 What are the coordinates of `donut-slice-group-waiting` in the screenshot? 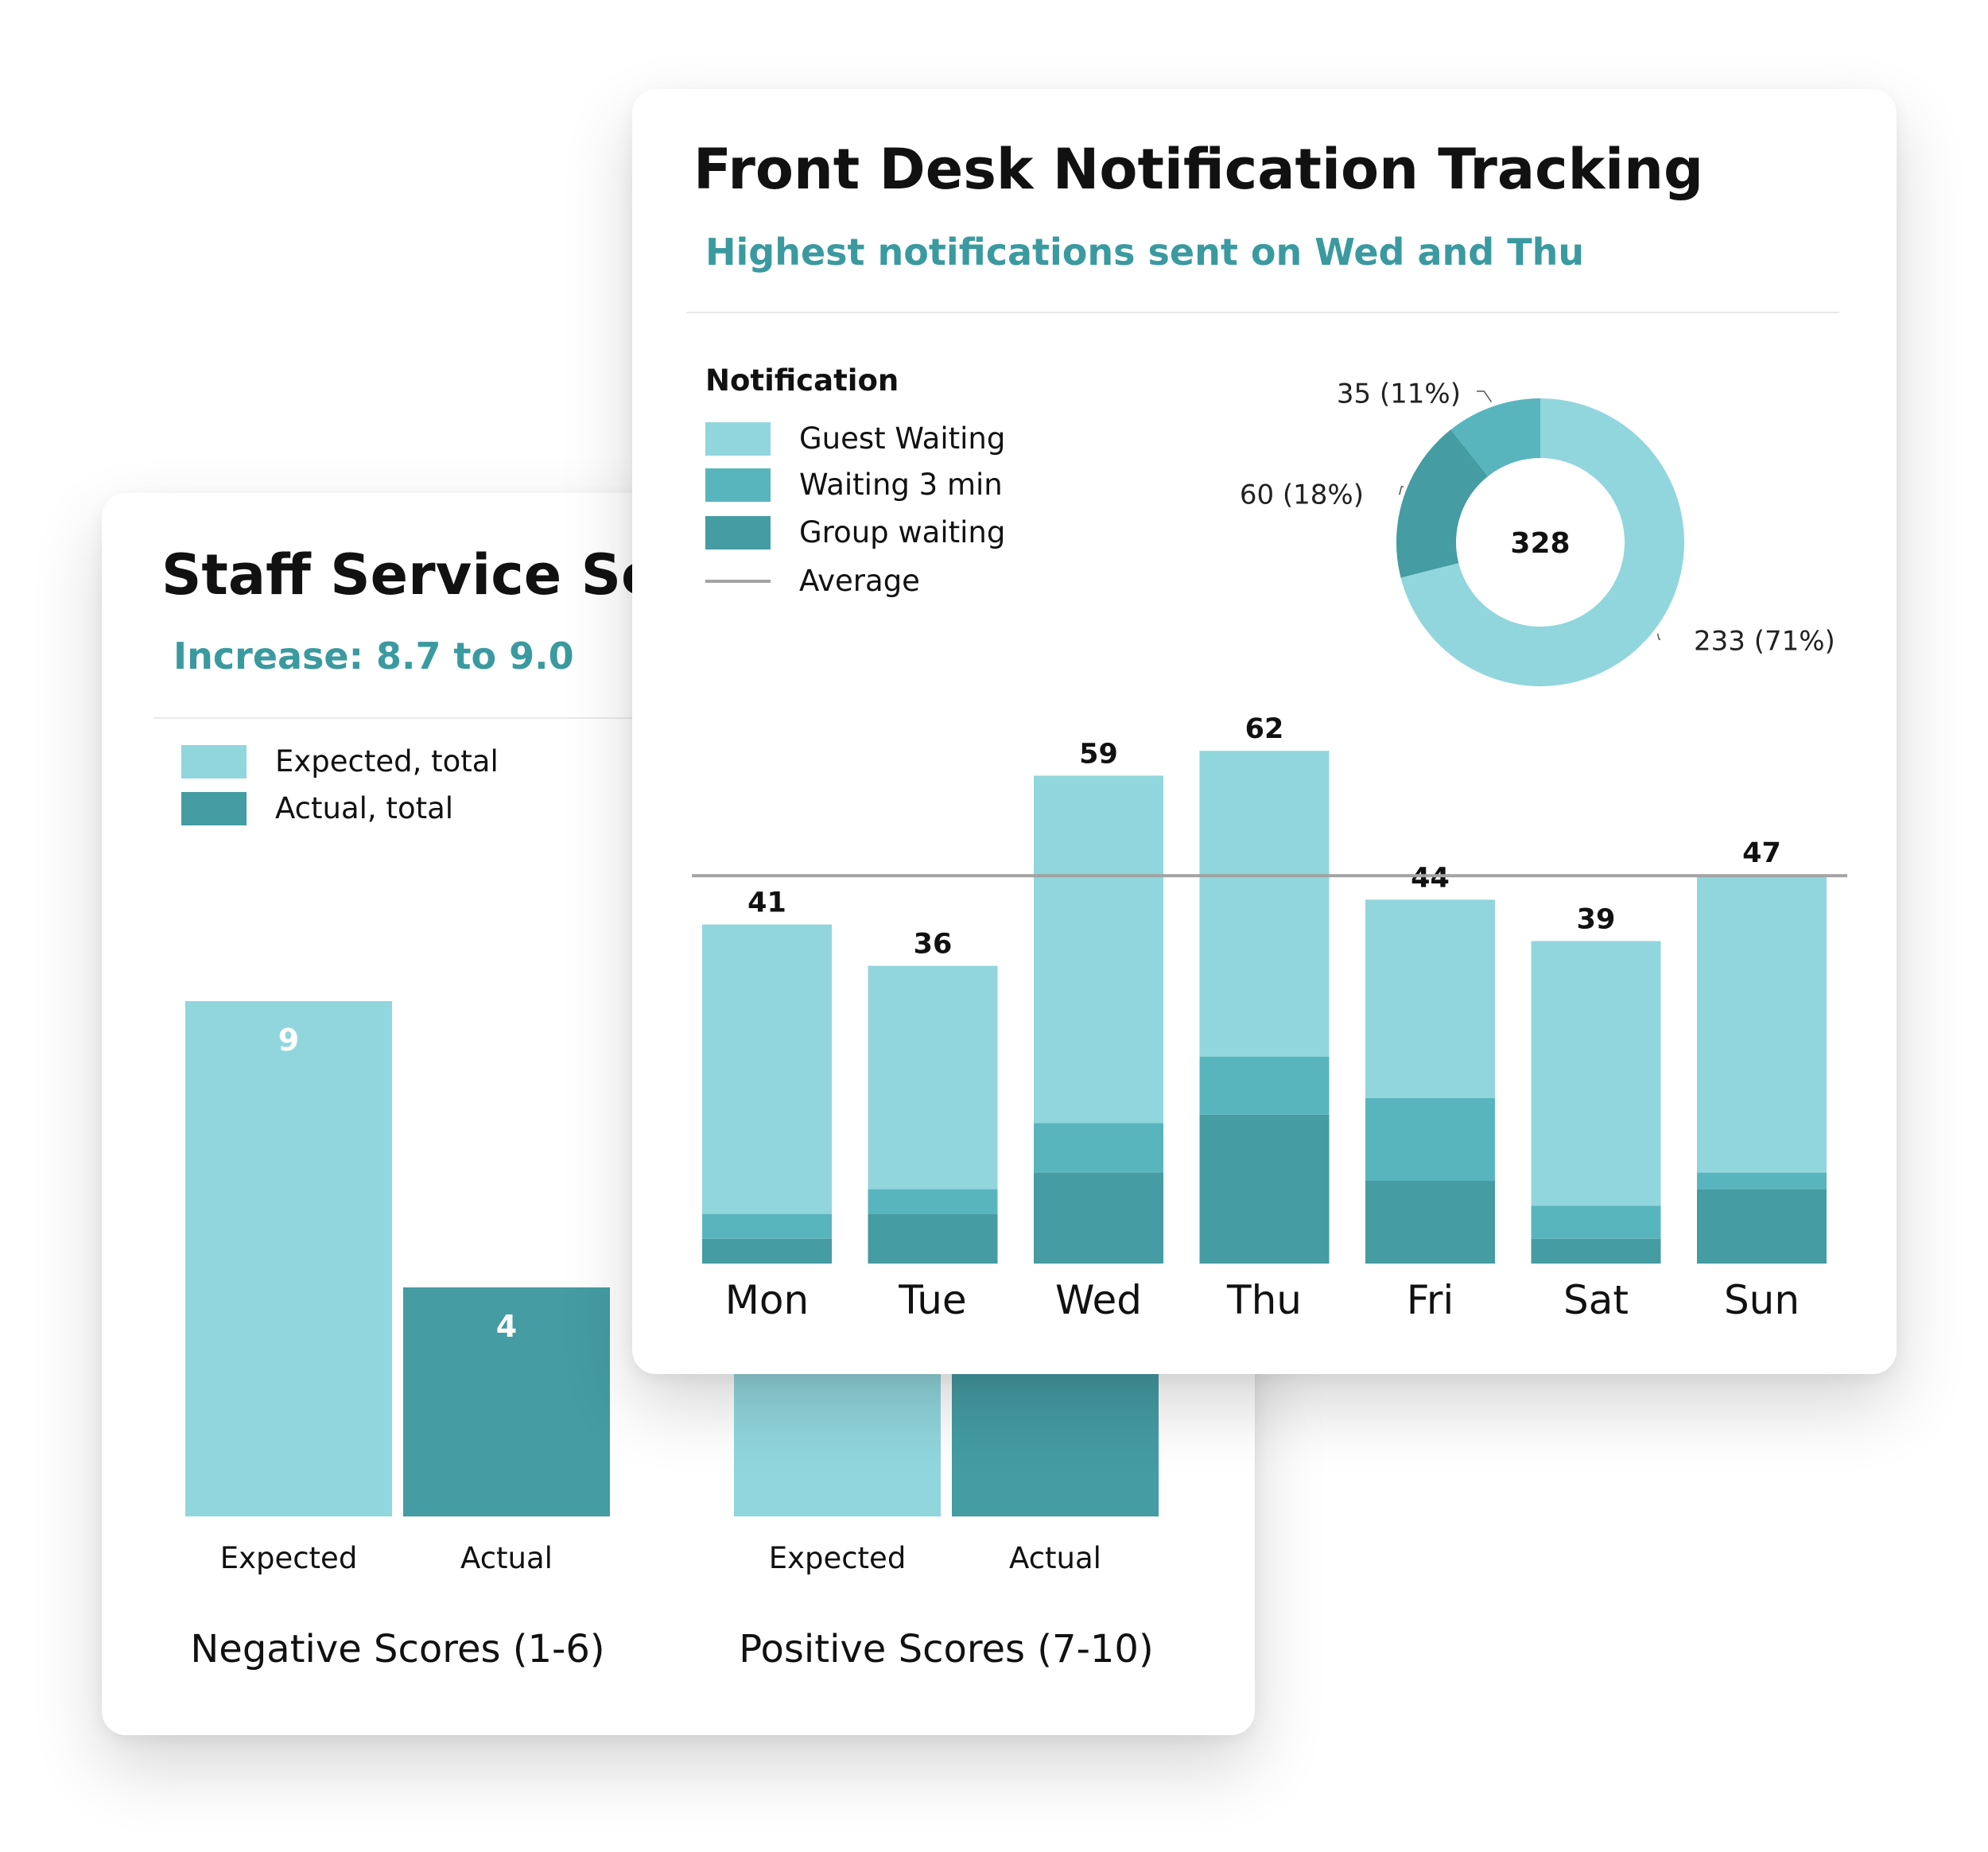 It's located at (1442, 504).